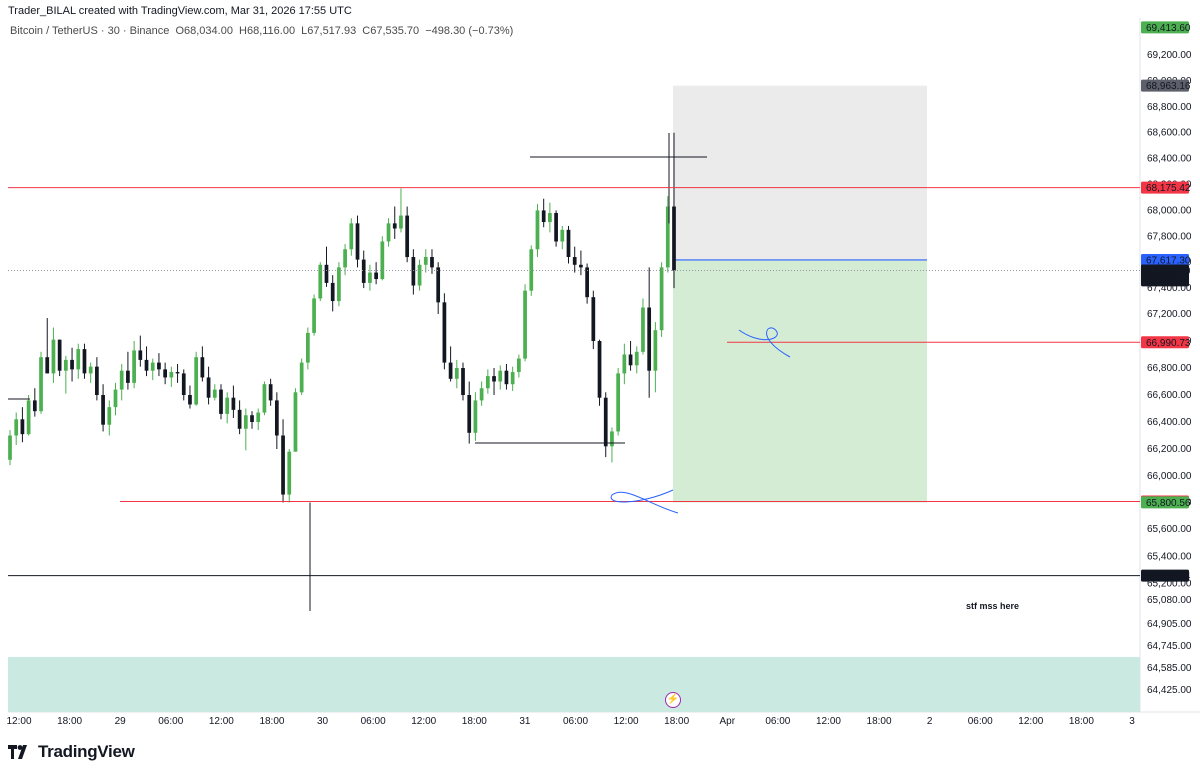 This screenshot has height=774, width=1200. What do you see at coordinates (1166, 342) in the screenshot?
I see `price-tag: 66,990.73` at bounding box center [1166, 342].